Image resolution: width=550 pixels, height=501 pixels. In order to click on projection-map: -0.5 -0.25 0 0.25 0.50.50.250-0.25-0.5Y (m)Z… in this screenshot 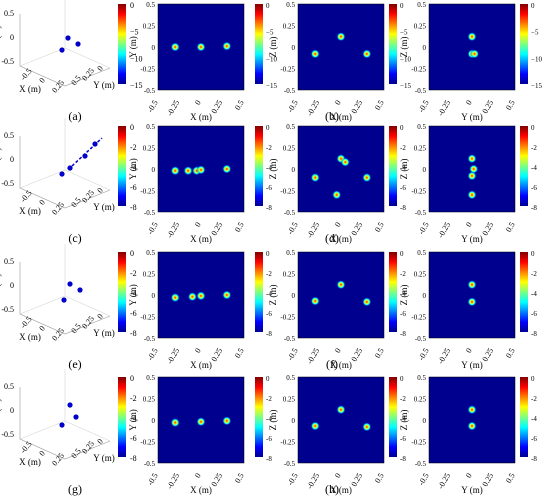, I will do `click(470, 61)`.